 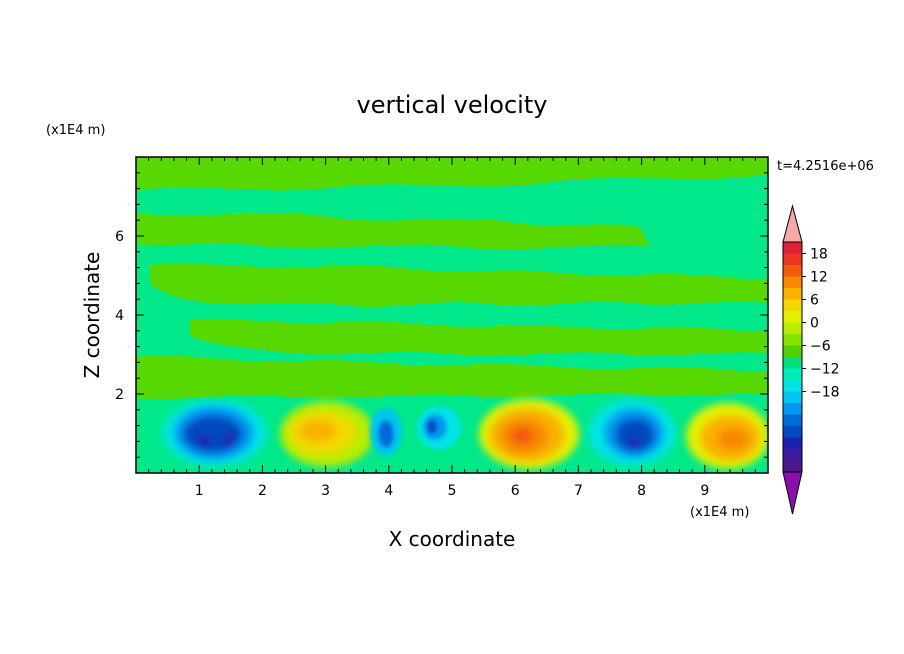 I want to click on y-axis-title: Z coordinate, so click(x=92, y=315).